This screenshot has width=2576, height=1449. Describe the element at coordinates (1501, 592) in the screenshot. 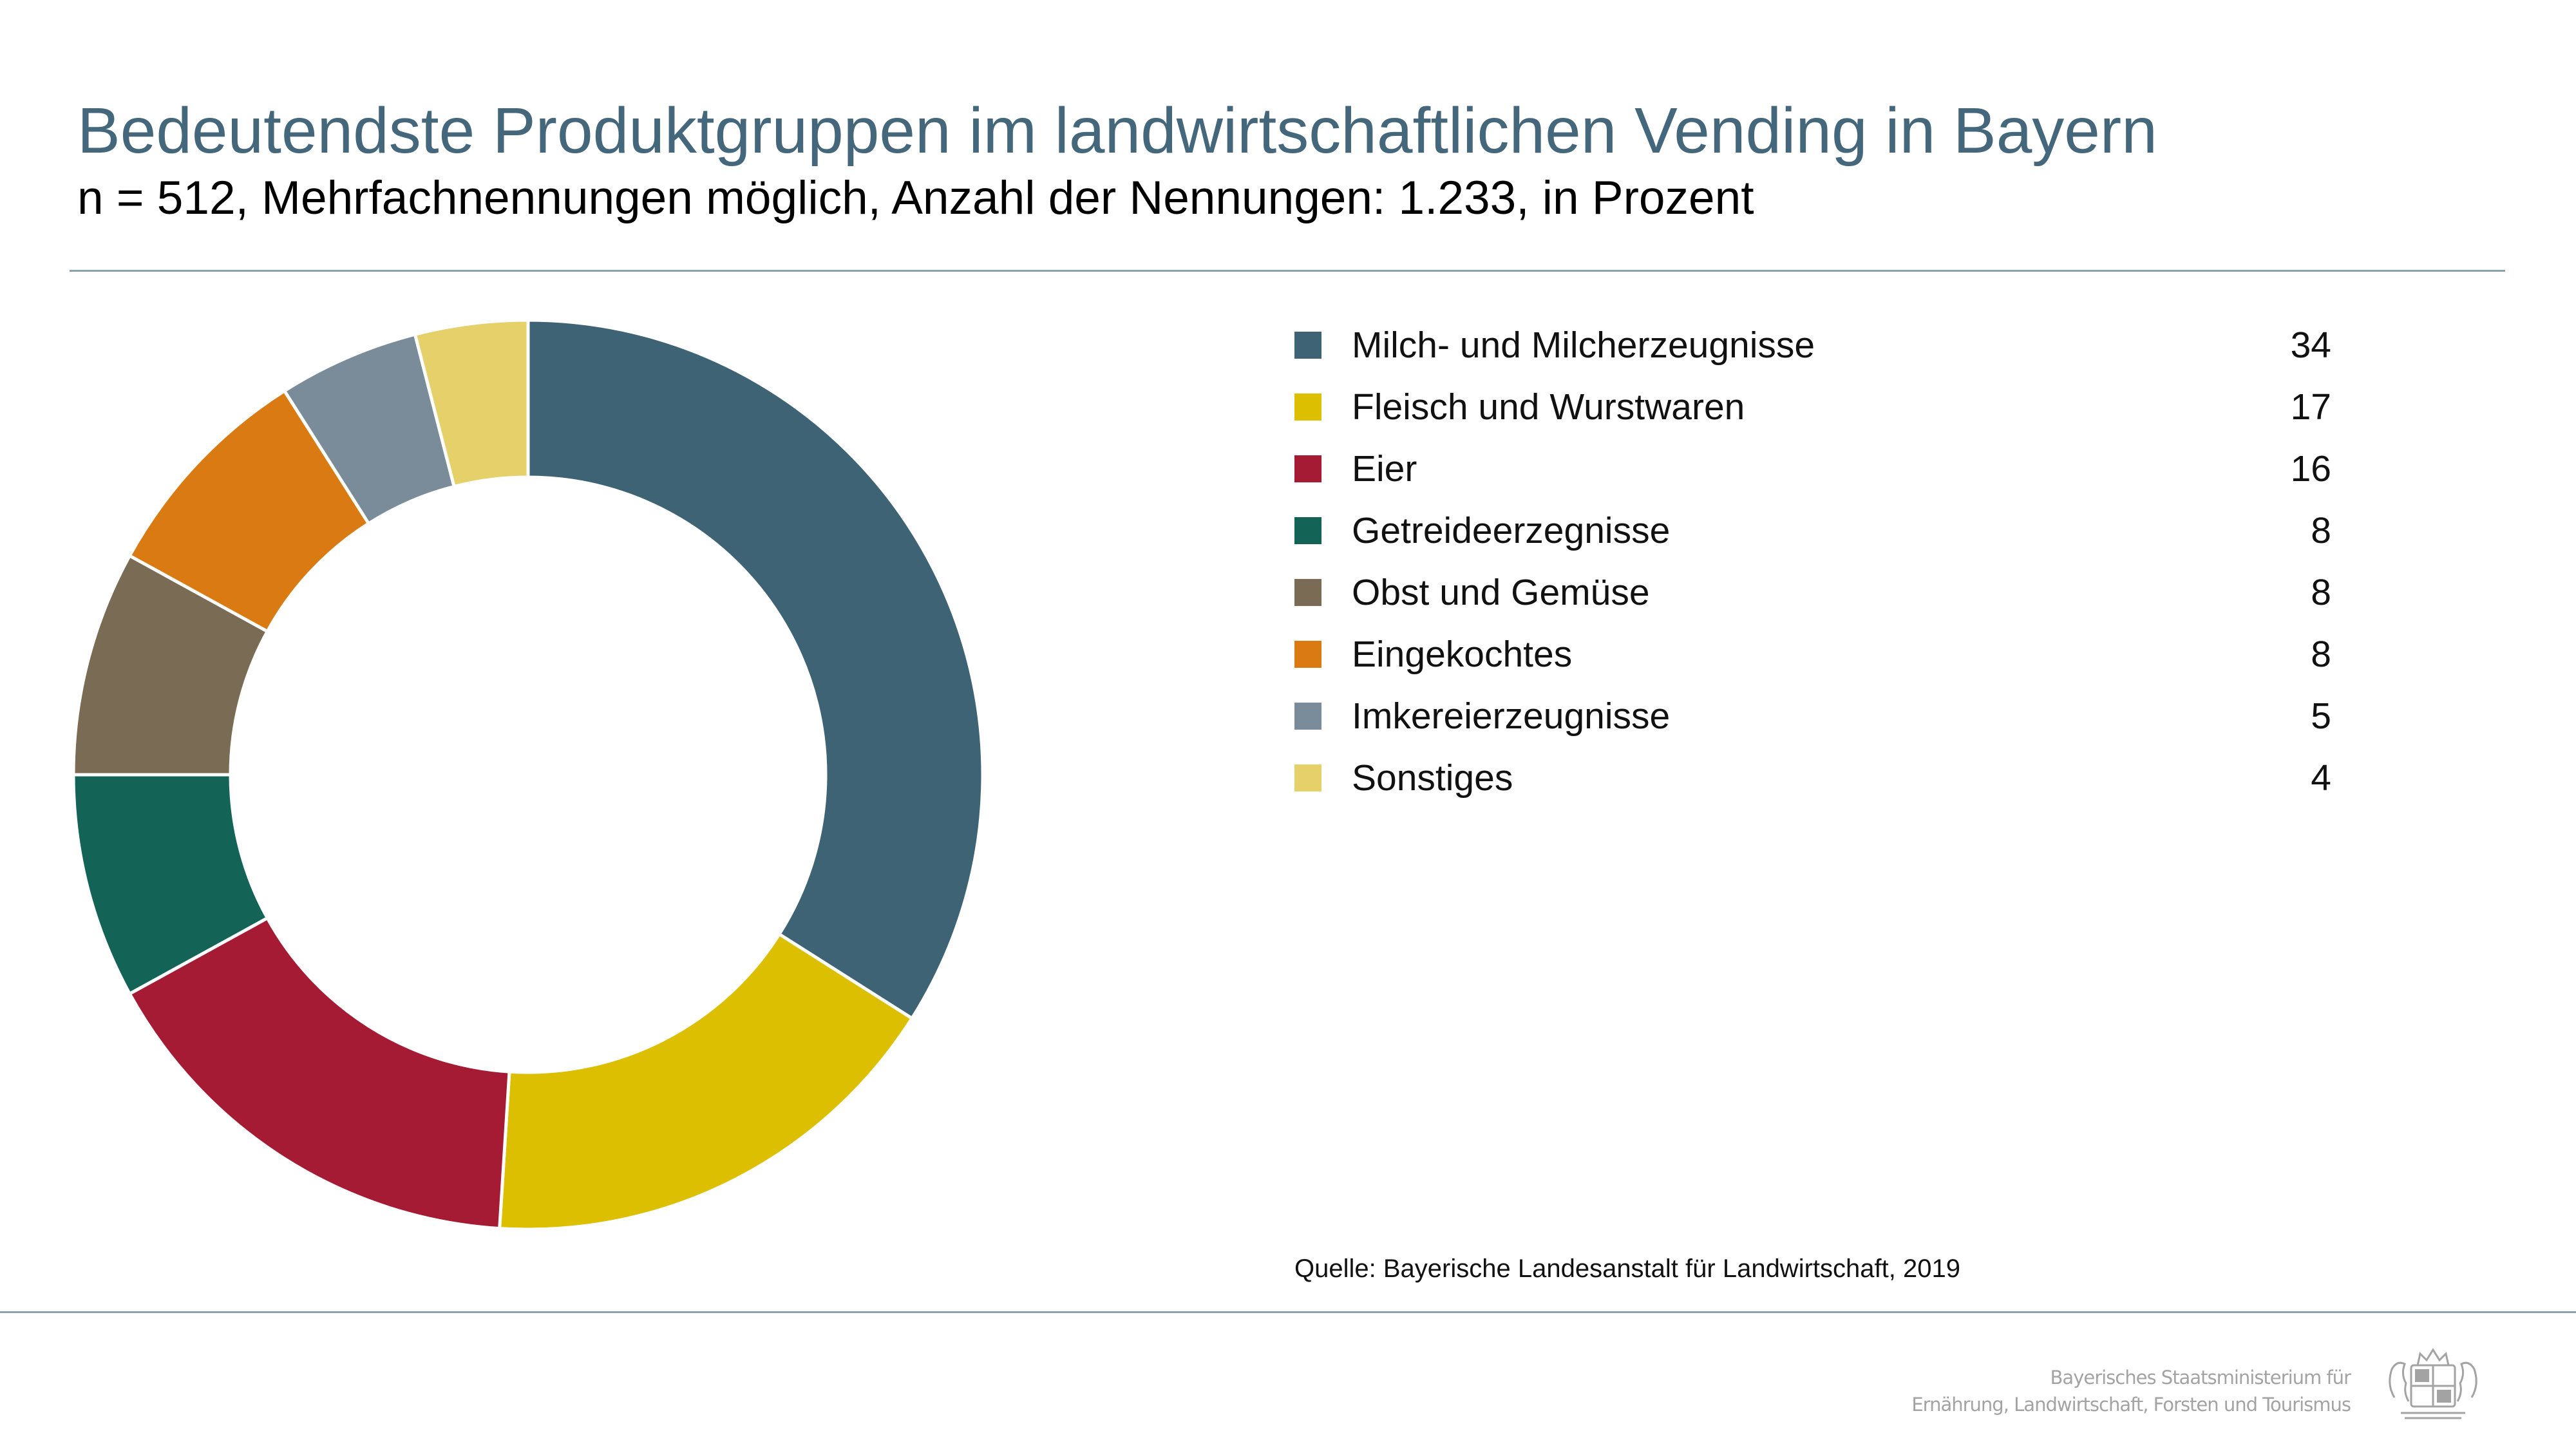

I see `legend-label: Obst und Gemüse` at that location.